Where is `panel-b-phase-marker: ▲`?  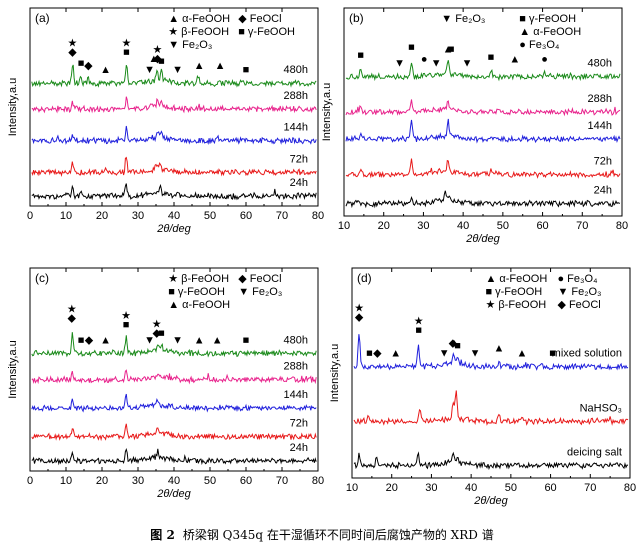
panel-b-phase-marker: ▲ is located at coordinates (448, 50).